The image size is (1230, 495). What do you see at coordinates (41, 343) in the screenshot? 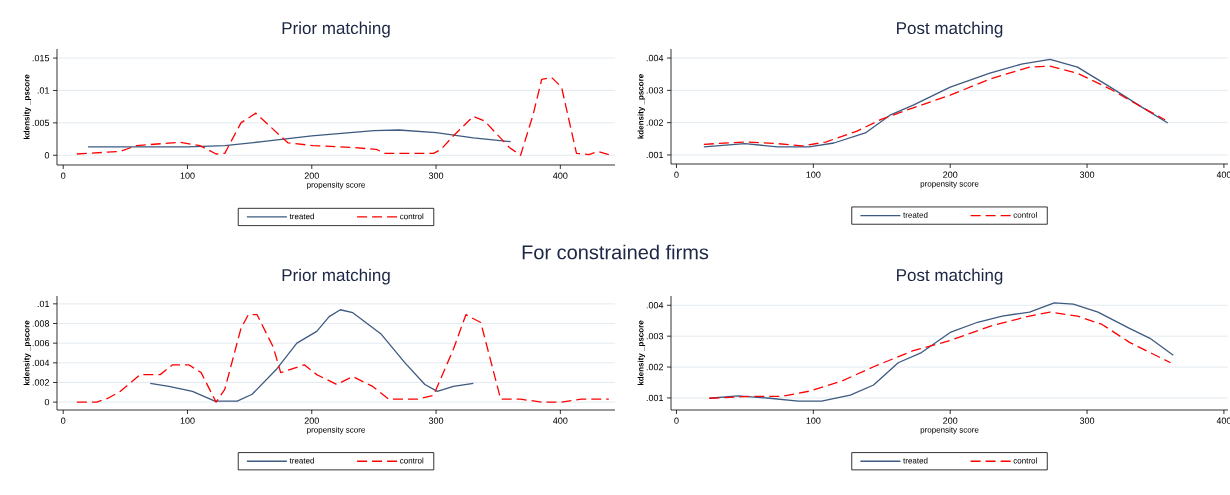
I see `y-tick-label: .006` at bounding box center [41, 343].